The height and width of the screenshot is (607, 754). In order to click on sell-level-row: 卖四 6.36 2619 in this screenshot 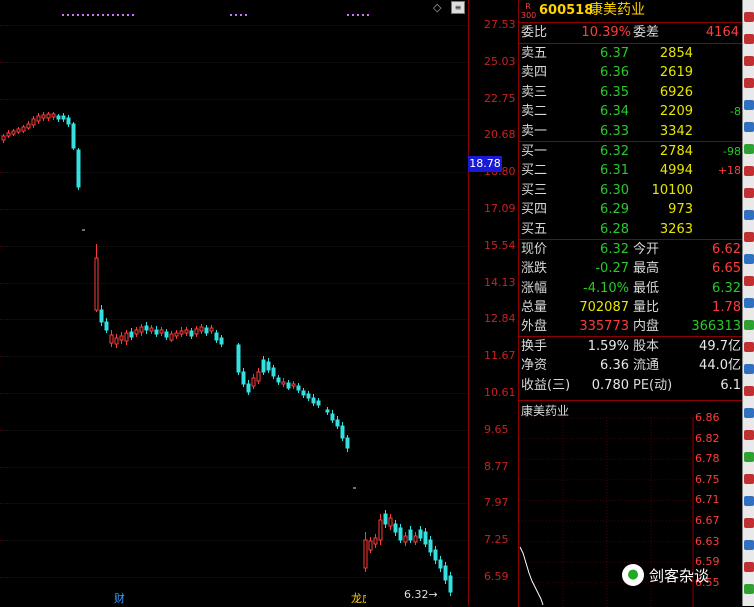, I will do `click(631, 72)`.